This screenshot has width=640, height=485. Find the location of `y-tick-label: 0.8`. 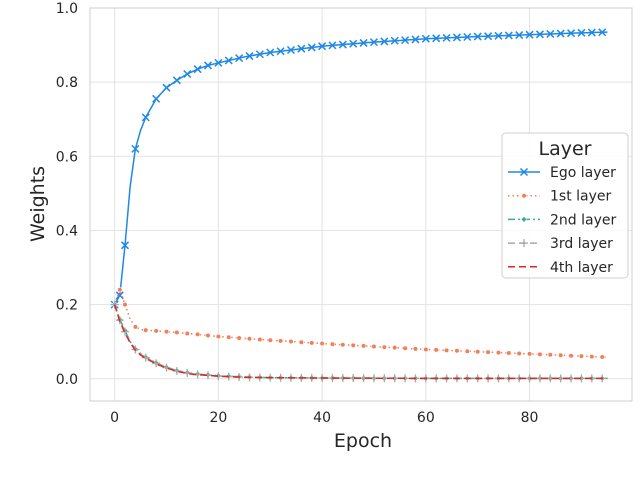

y-tick-label: 0.8 is located at coordinates (67, 83).